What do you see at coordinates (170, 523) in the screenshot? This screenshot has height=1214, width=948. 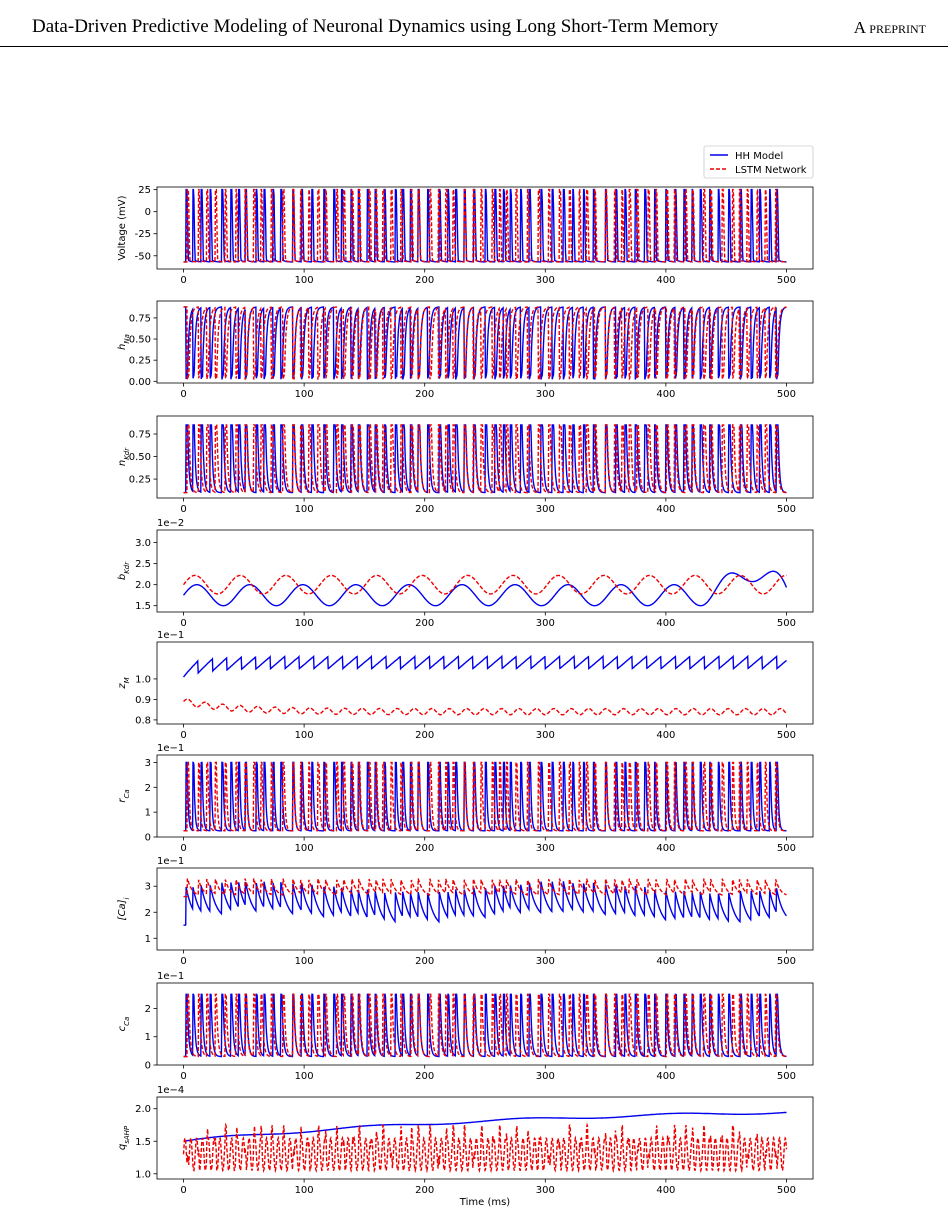 I see `axis-multiplier: 1e−2` at bounding box center [170, 523].